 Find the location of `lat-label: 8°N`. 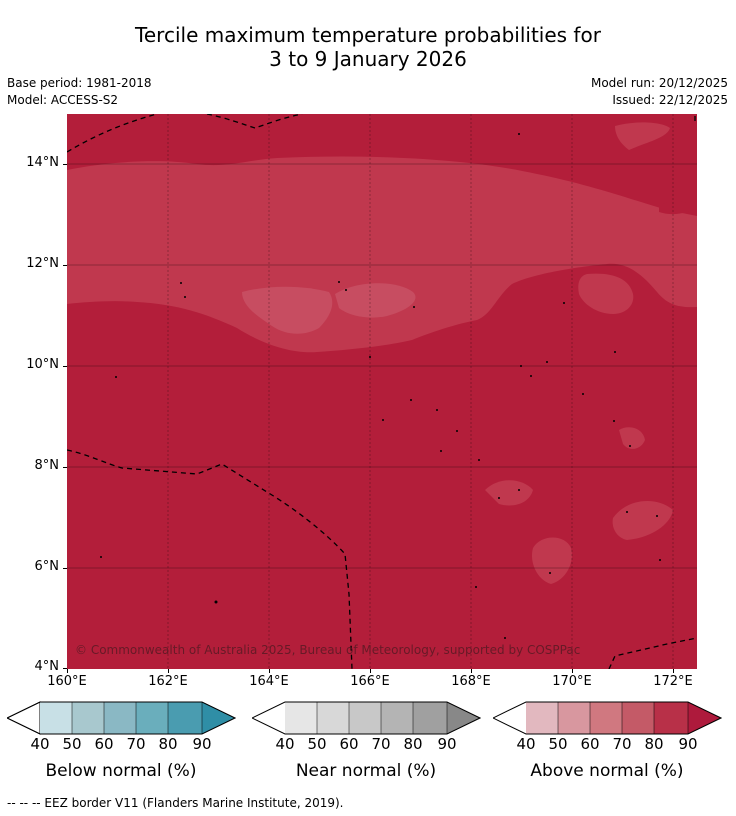

lat-label: 8°N is located at coordinates (47, 465).